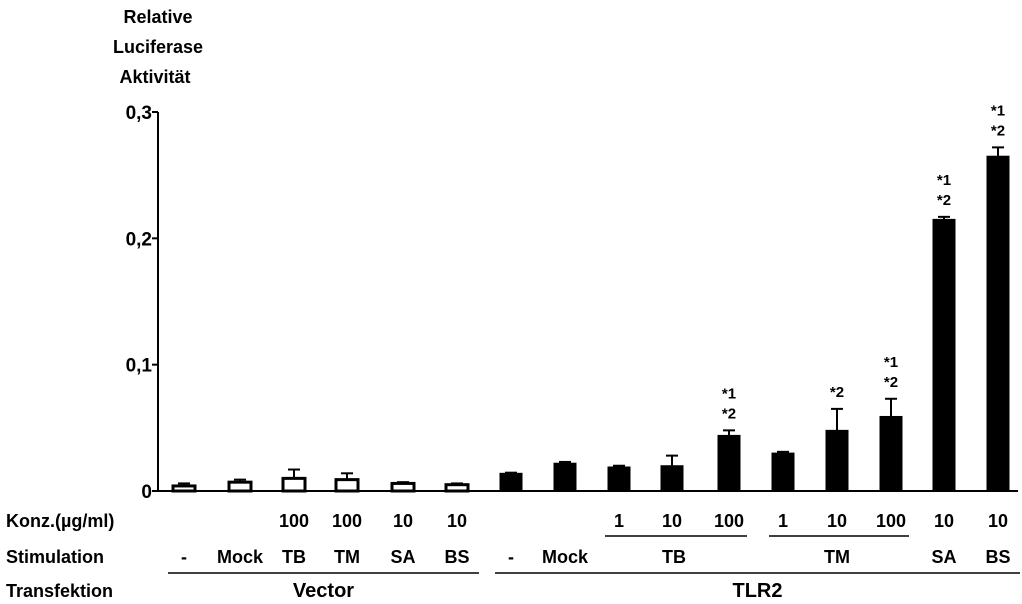 The image size is (1022, 604). What do you see at coordinates (139, 113) in the screenshot?
I see `y-tick-label: 0,3` at bounding box center [139, 113].